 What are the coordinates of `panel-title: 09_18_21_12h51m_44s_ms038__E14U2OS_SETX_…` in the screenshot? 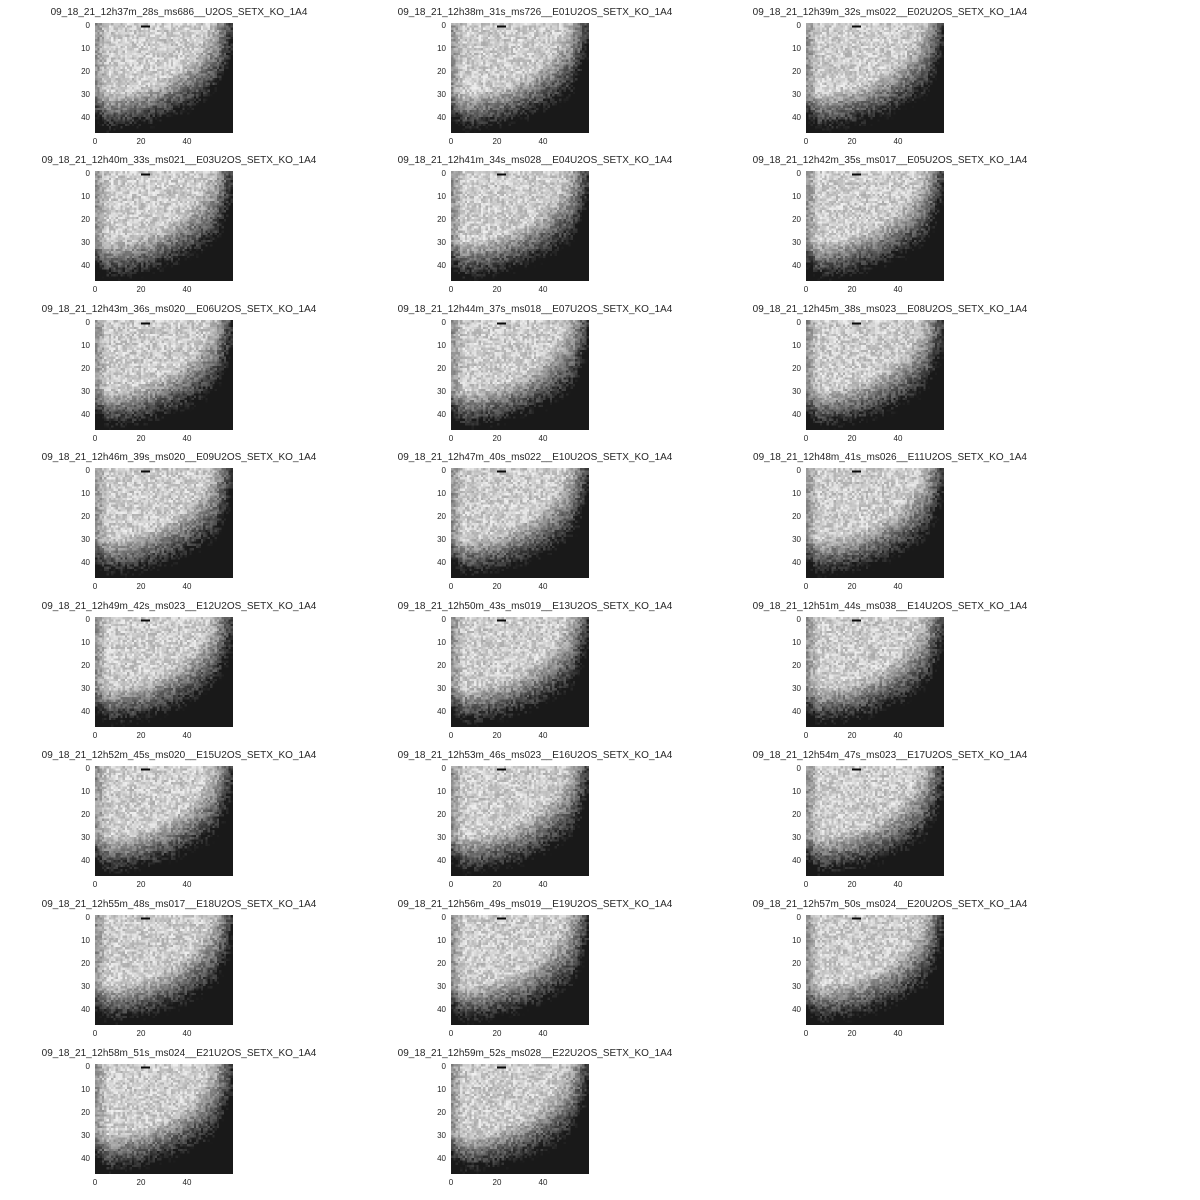 It's located at (890, 606).